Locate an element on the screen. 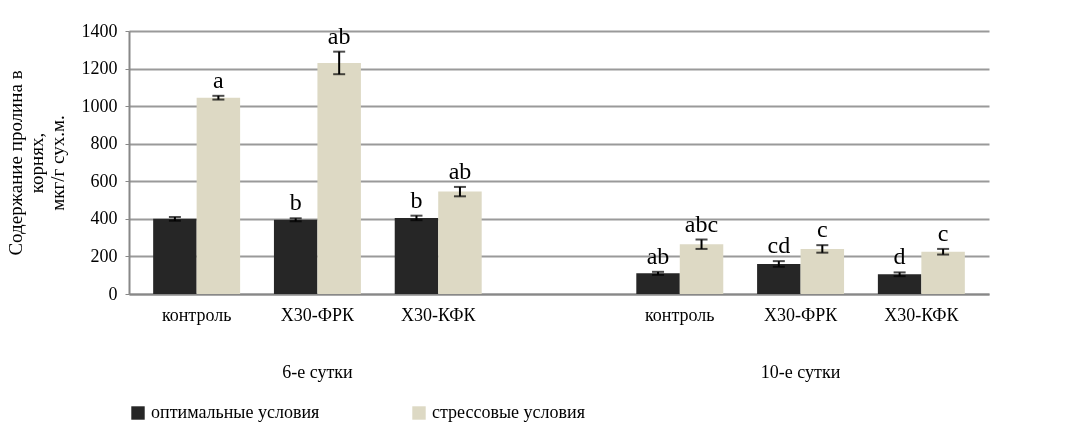 The width and height of the screenshot is (1072, 430). legend-label: оптимальные условия is located at coordinates (235, 412).